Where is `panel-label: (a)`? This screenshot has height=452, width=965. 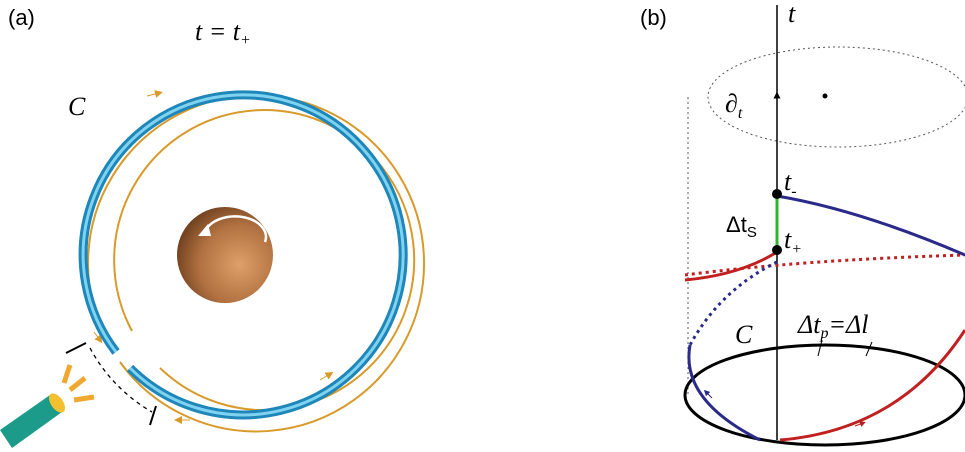
panel-label: (a) is located at coordinates (21, 17).